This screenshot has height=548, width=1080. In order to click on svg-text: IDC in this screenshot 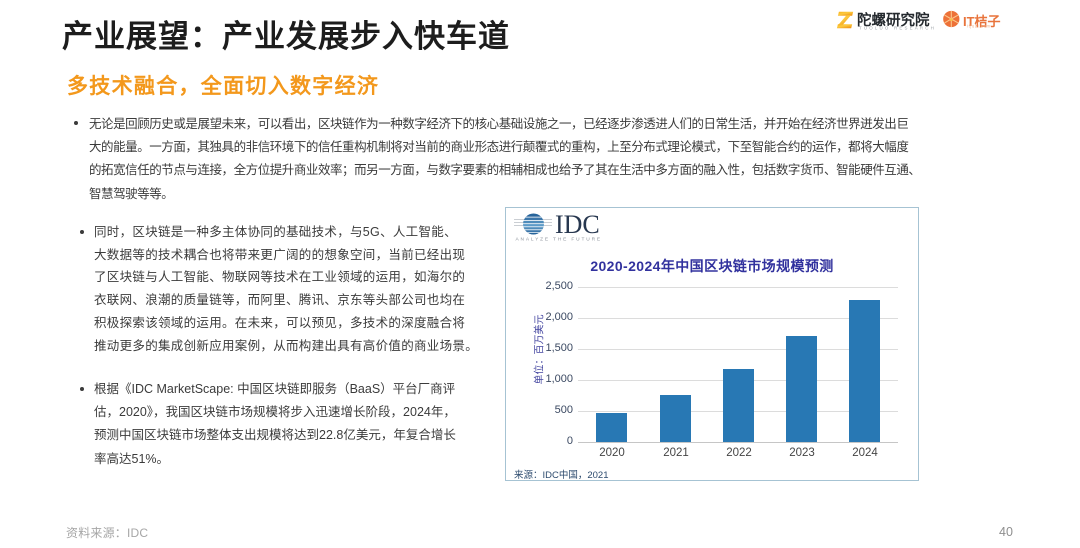, I will do `click(577, 225)`.